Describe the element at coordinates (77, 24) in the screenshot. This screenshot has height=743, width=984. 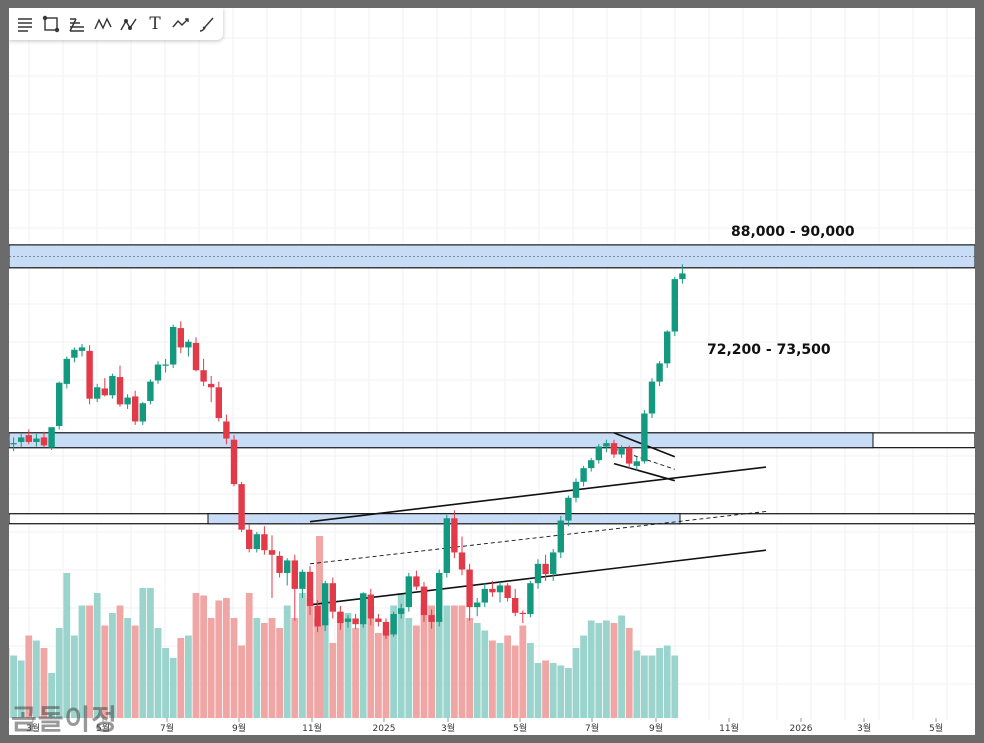
I see `fib-tool` at that location.